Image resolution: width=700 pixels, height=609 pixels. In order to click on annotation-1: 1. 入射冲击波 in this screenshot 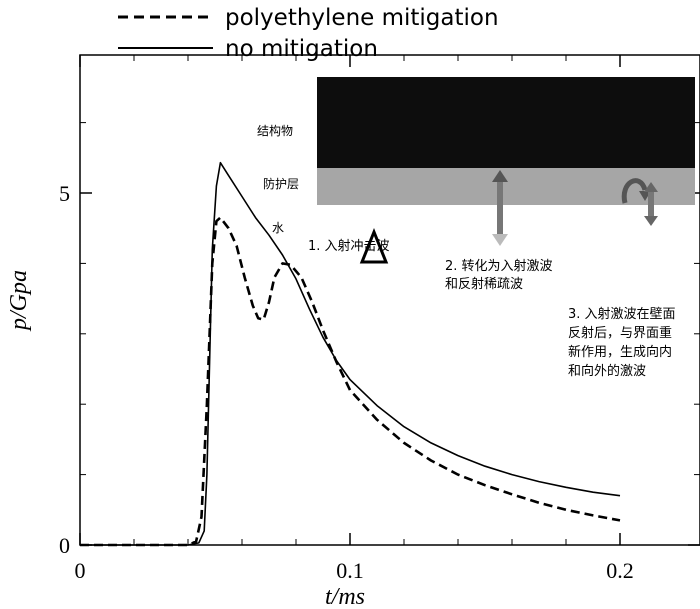, I will do `click(349, 246)`.